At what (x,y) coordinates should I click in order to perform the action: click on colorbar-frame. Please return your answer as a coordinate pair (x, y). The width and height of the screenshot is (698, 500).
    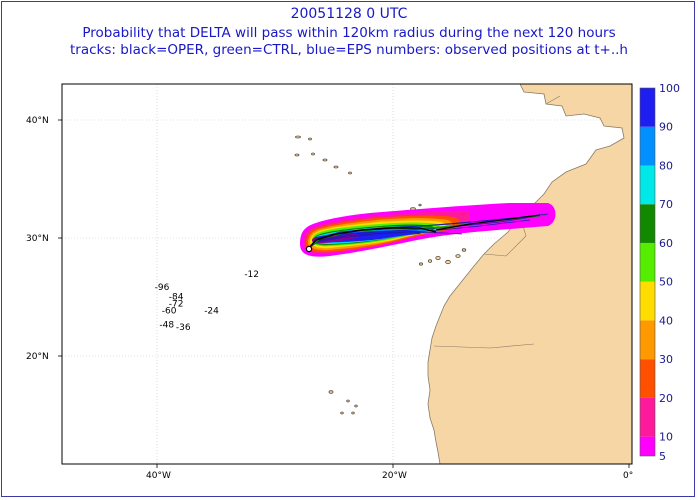
    Looking at the image, I should click on (647, 272).